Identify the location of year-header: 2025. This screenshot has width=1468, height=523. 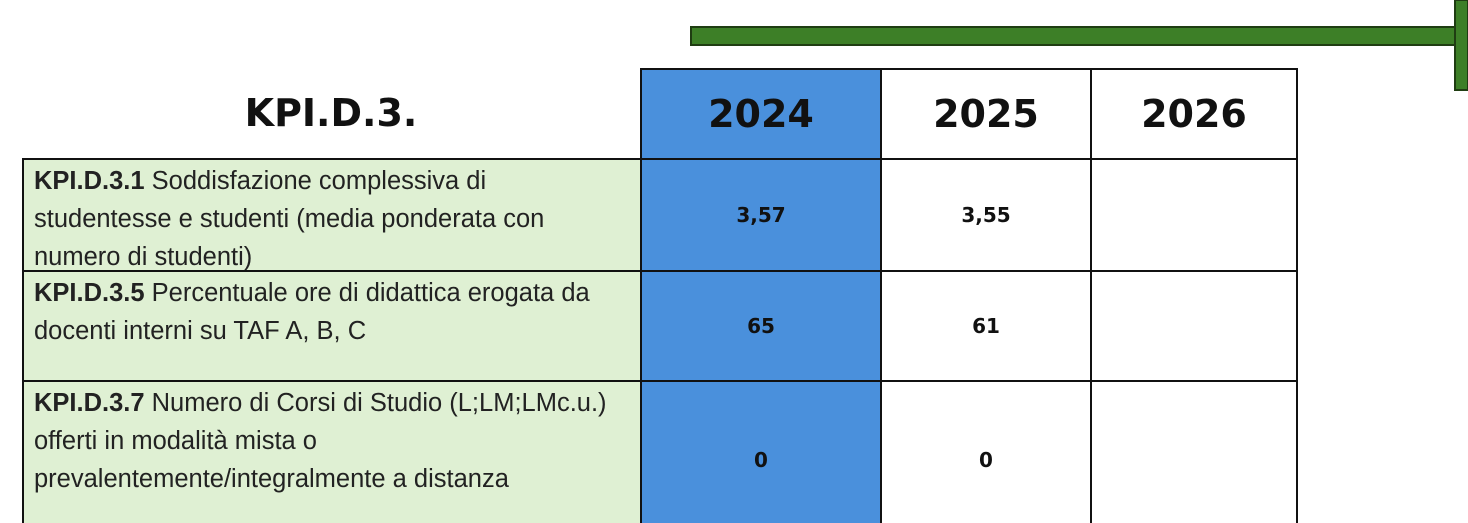
(986, 114).